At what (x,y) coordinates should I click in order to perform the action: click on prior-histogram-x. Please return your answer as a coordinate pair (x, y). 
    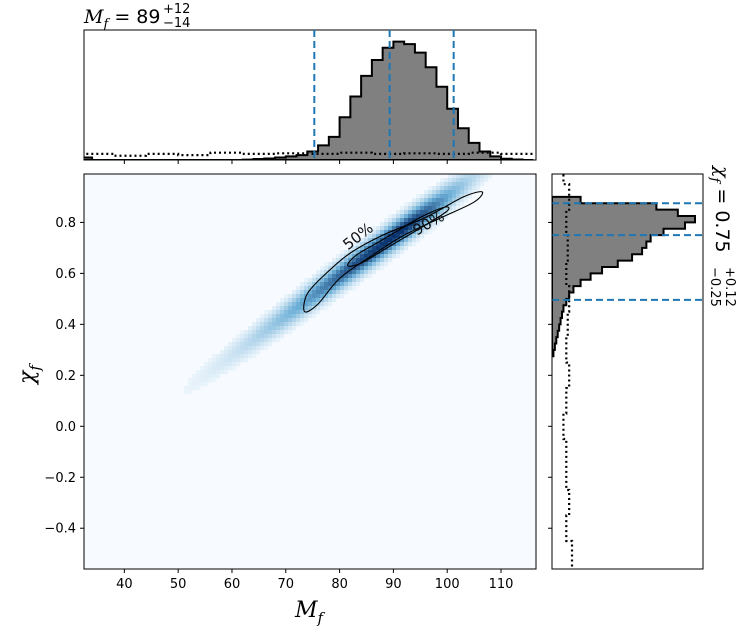
    Looking at the image, I should click on (309, 154).